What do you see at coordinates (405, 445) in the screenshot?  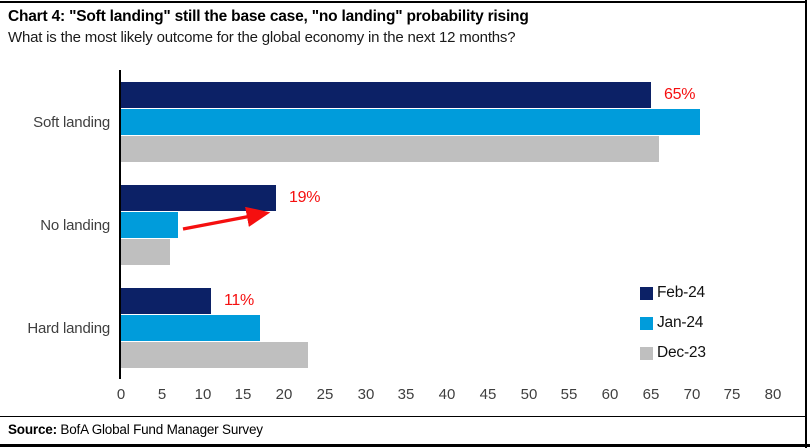 I see `bottom-border-line` at bounding box center [405, 445].